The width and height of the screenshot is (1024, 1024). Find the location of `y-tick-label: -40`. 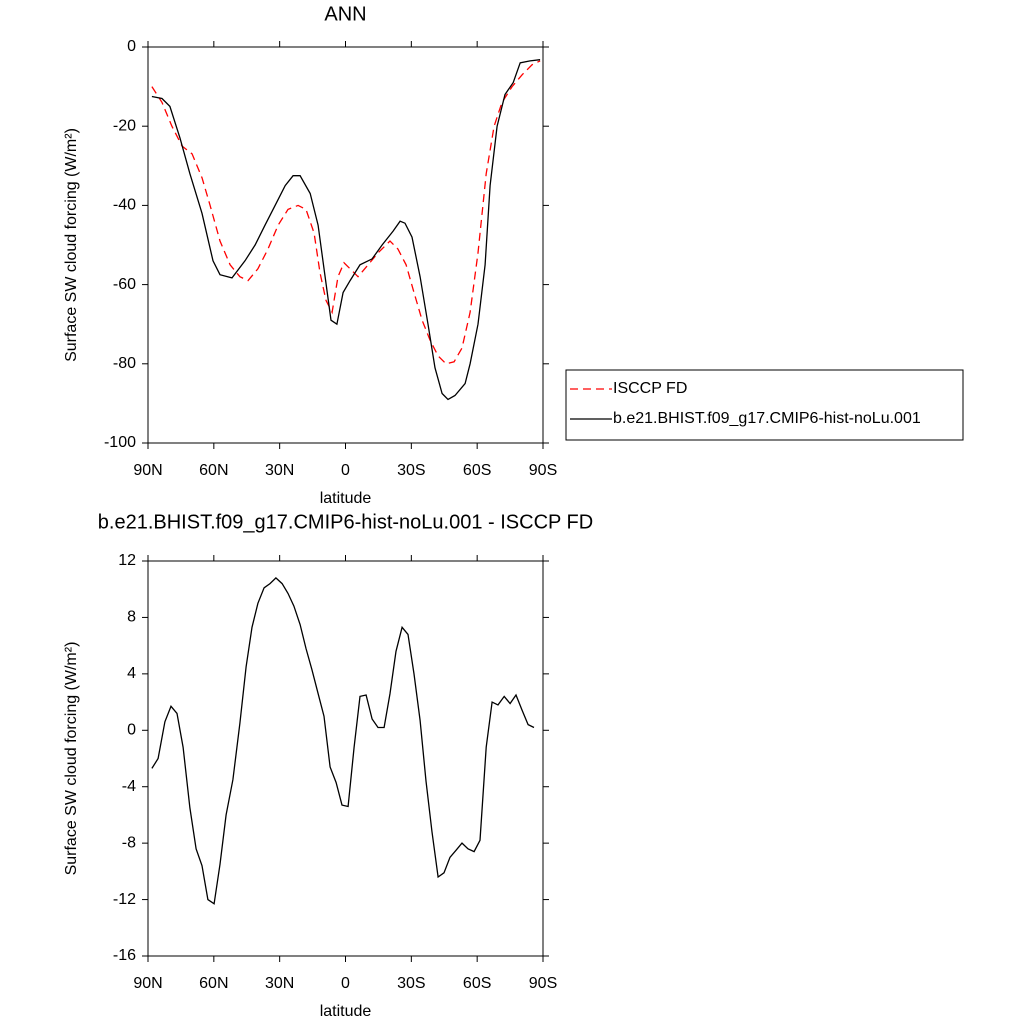

y-tick-label: -40 is located at coordinates (124, 205).